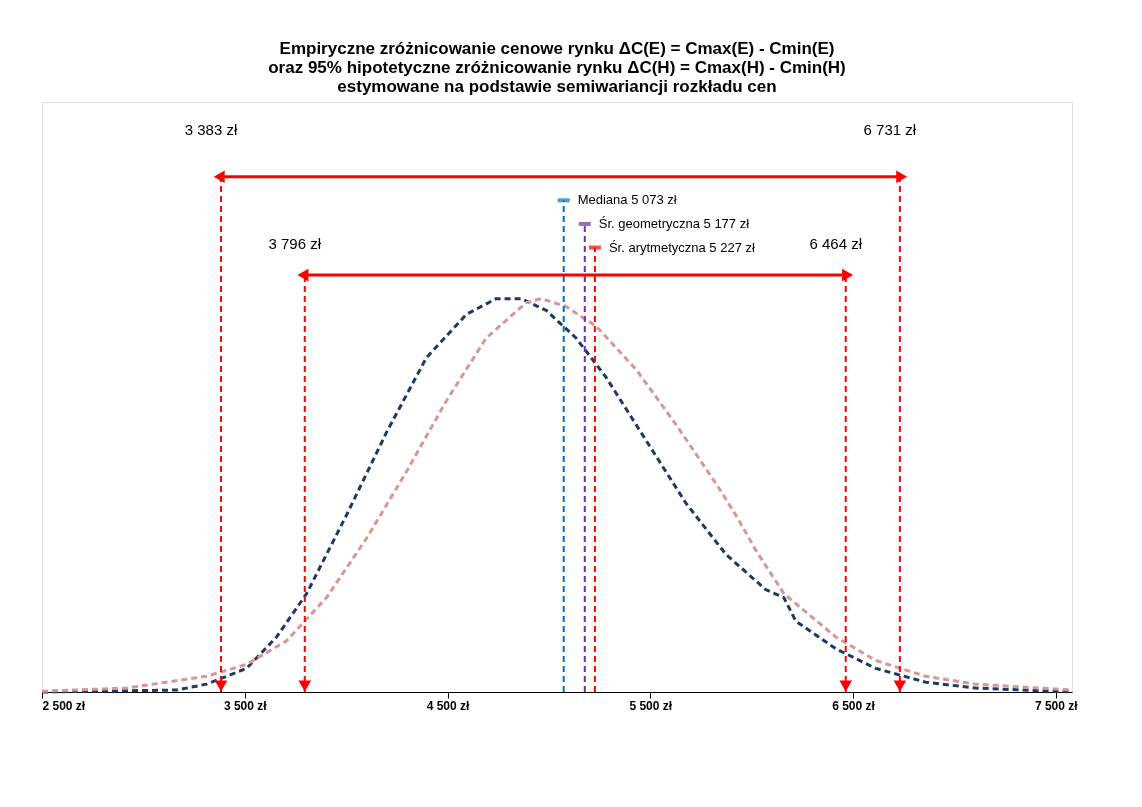  What do you see at coordinates (836, 243) in the screenshot?
I see `ref-line-label: 6 464 zł` at bounding box center [836, 243].